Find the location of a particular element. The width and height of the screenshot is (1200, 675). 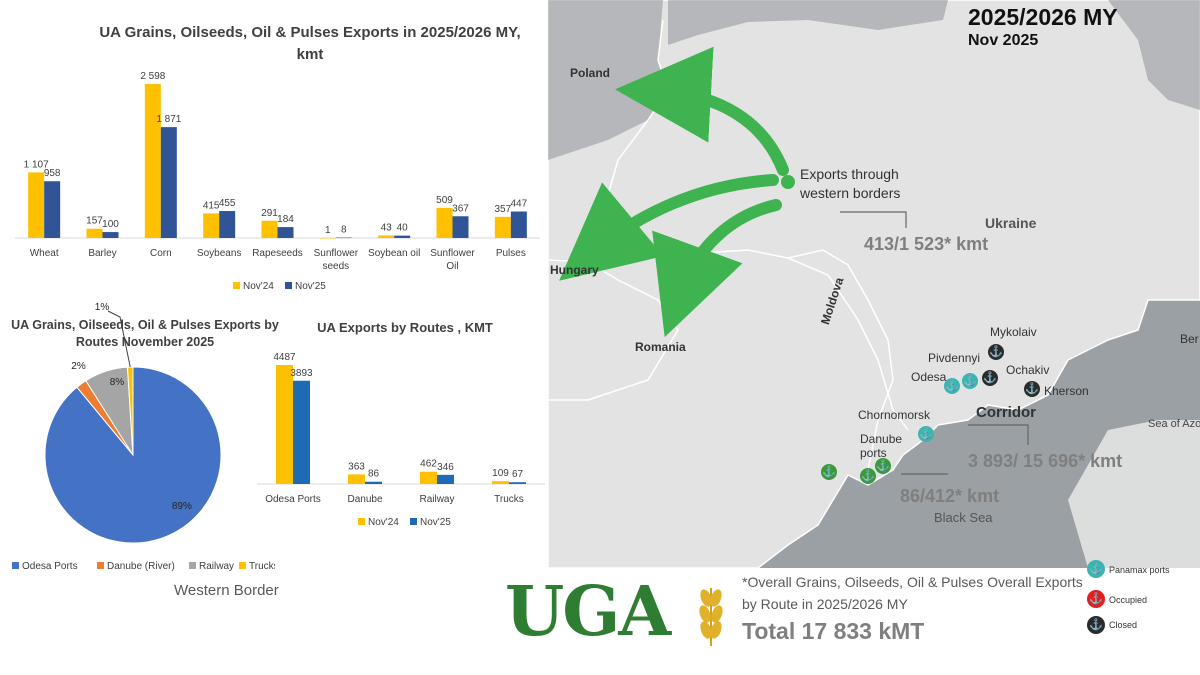

port-ochakiv-icon: ⚓ is located at coordinates (990, 378).